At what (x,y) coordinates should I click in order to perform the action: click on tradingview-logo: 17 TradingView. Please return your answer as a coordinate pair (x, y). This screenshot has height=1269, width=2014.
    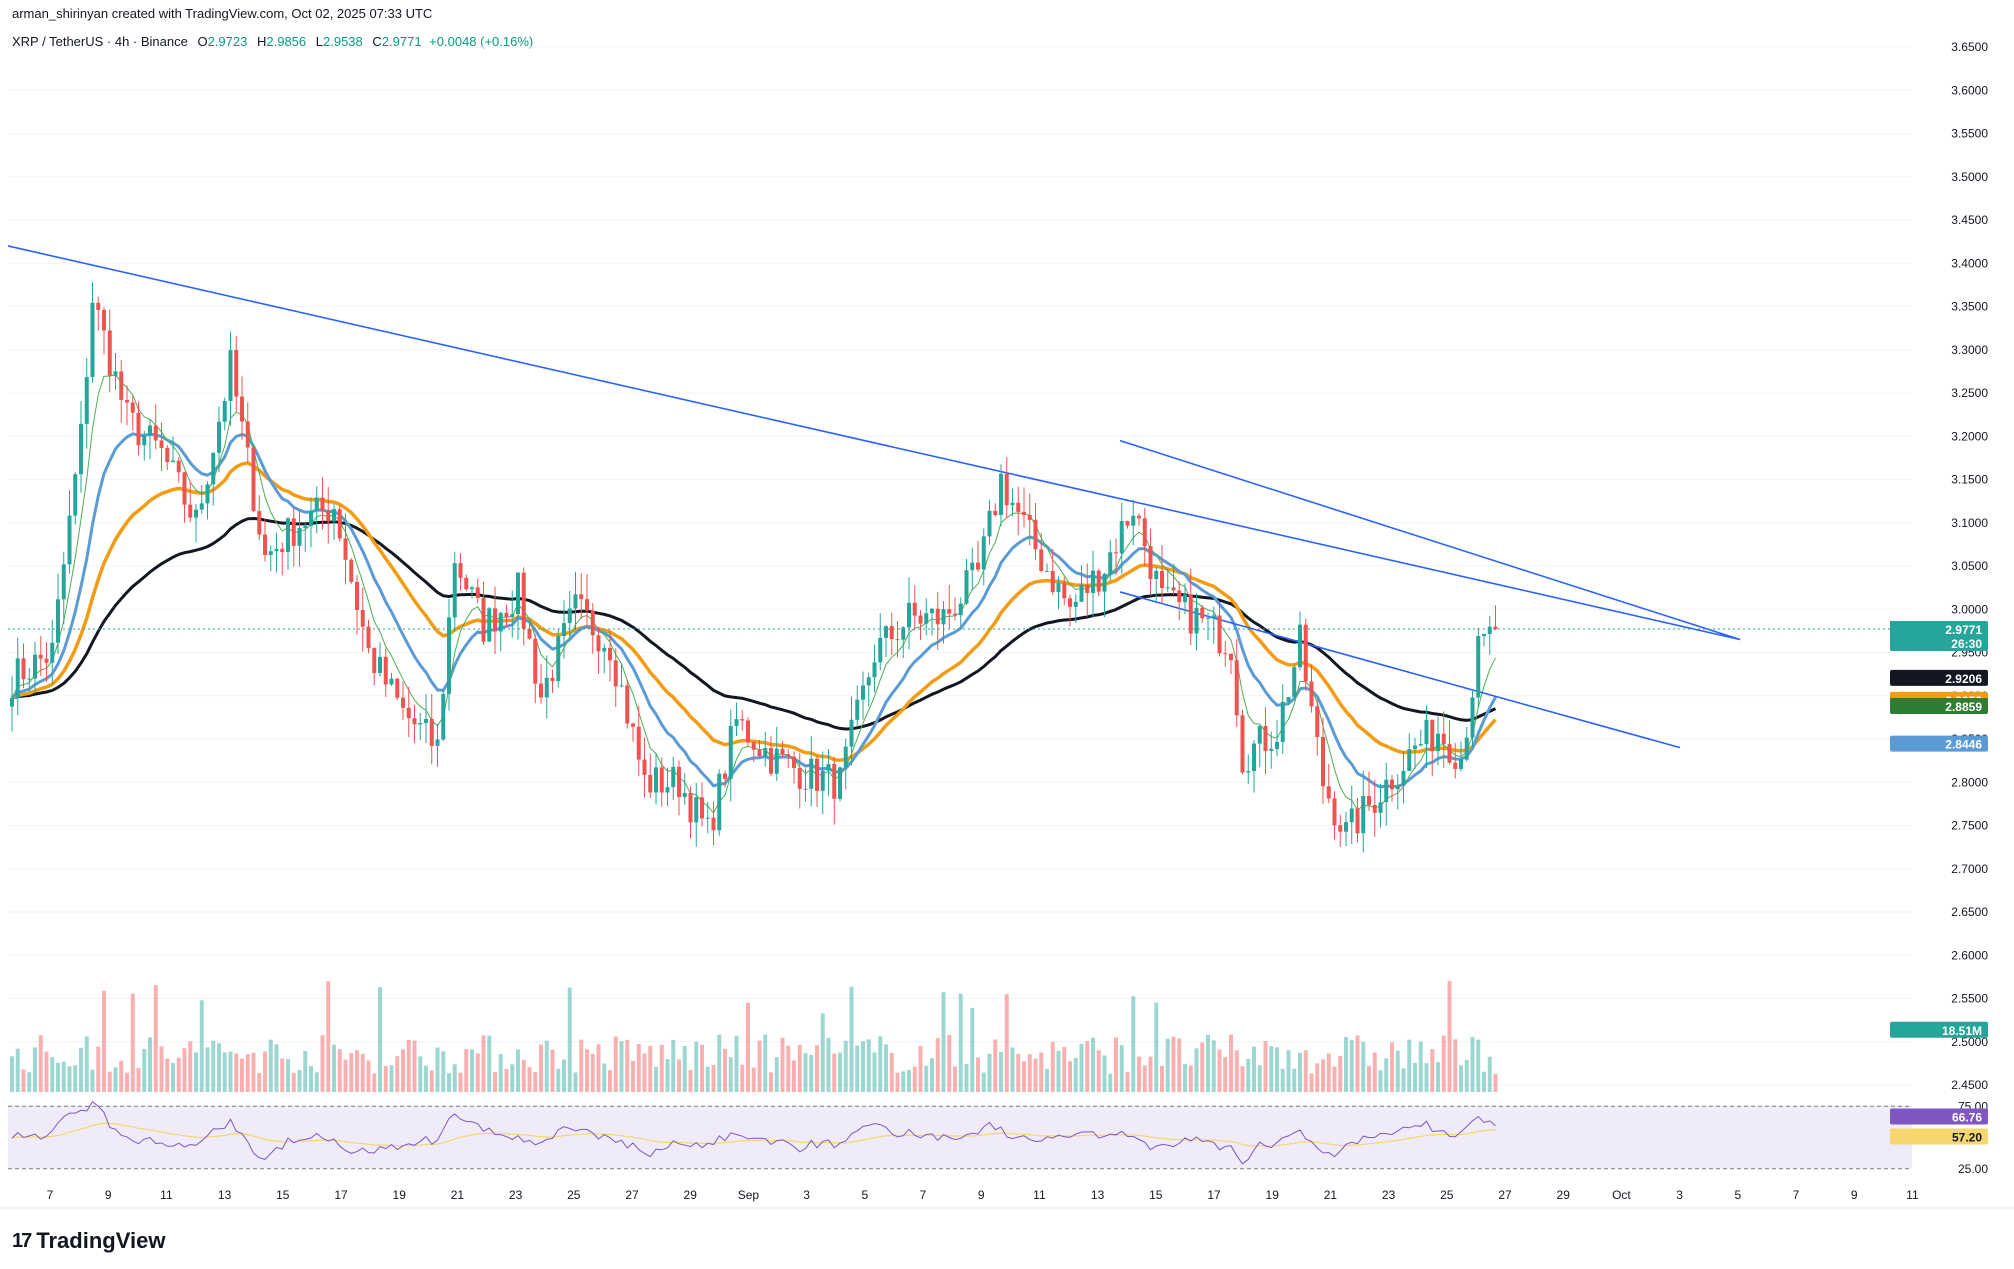
    Looking at the image, I should click on (88, 1241).